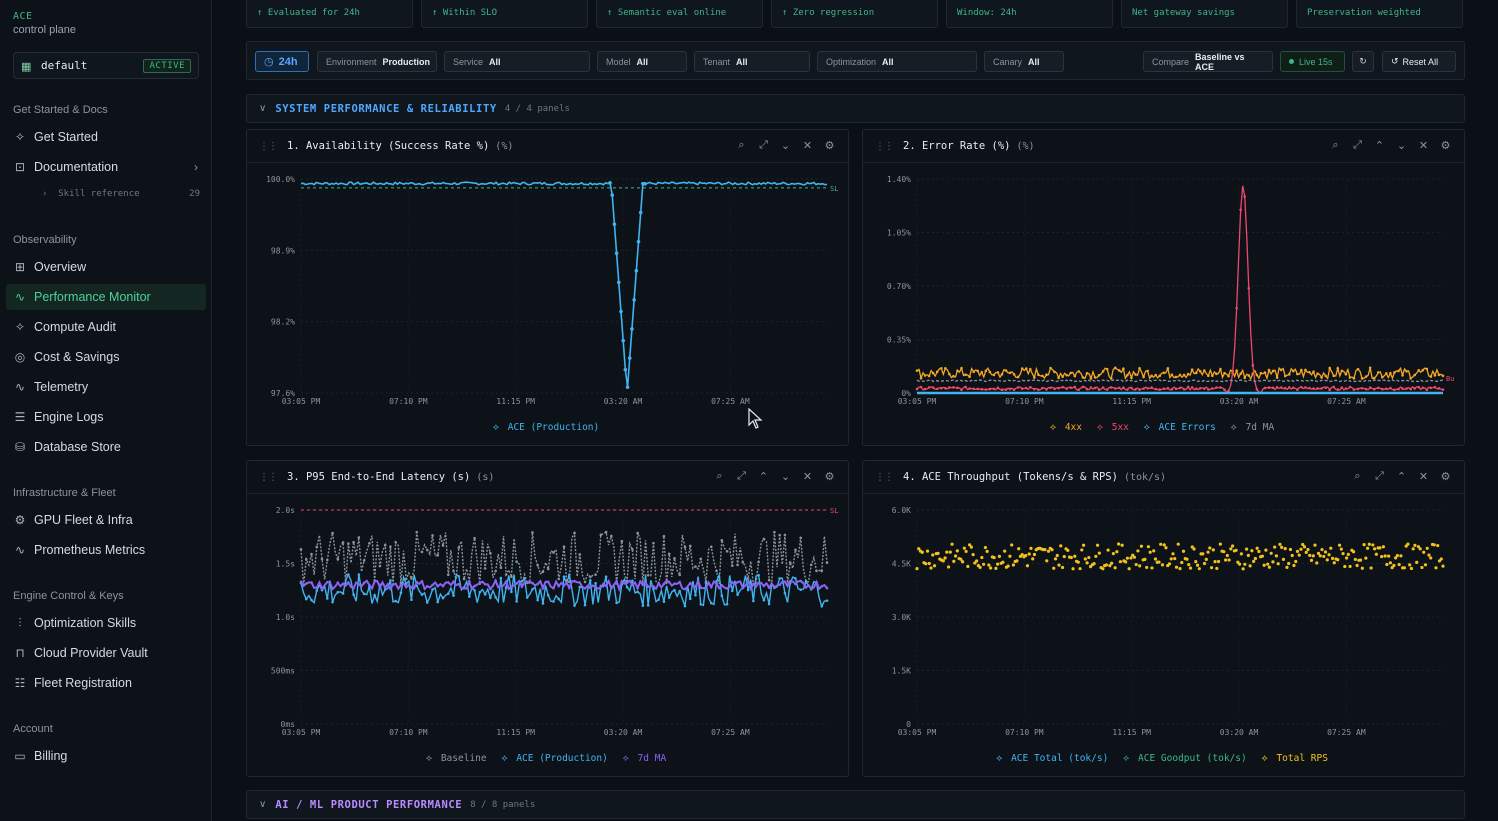 This screenshot has height=821, width=1498. I want to click on sidebar-item-telemetry: ∿ Telemetry, so click(106, 387).